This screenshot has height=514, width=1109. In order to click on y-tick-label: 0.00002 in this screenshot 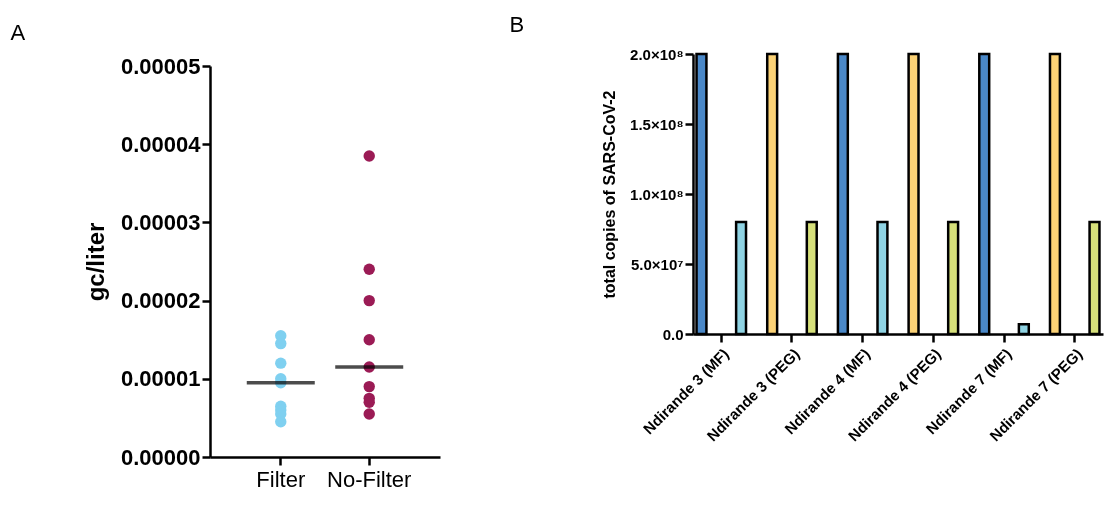, I will do `click(160, 301)`.